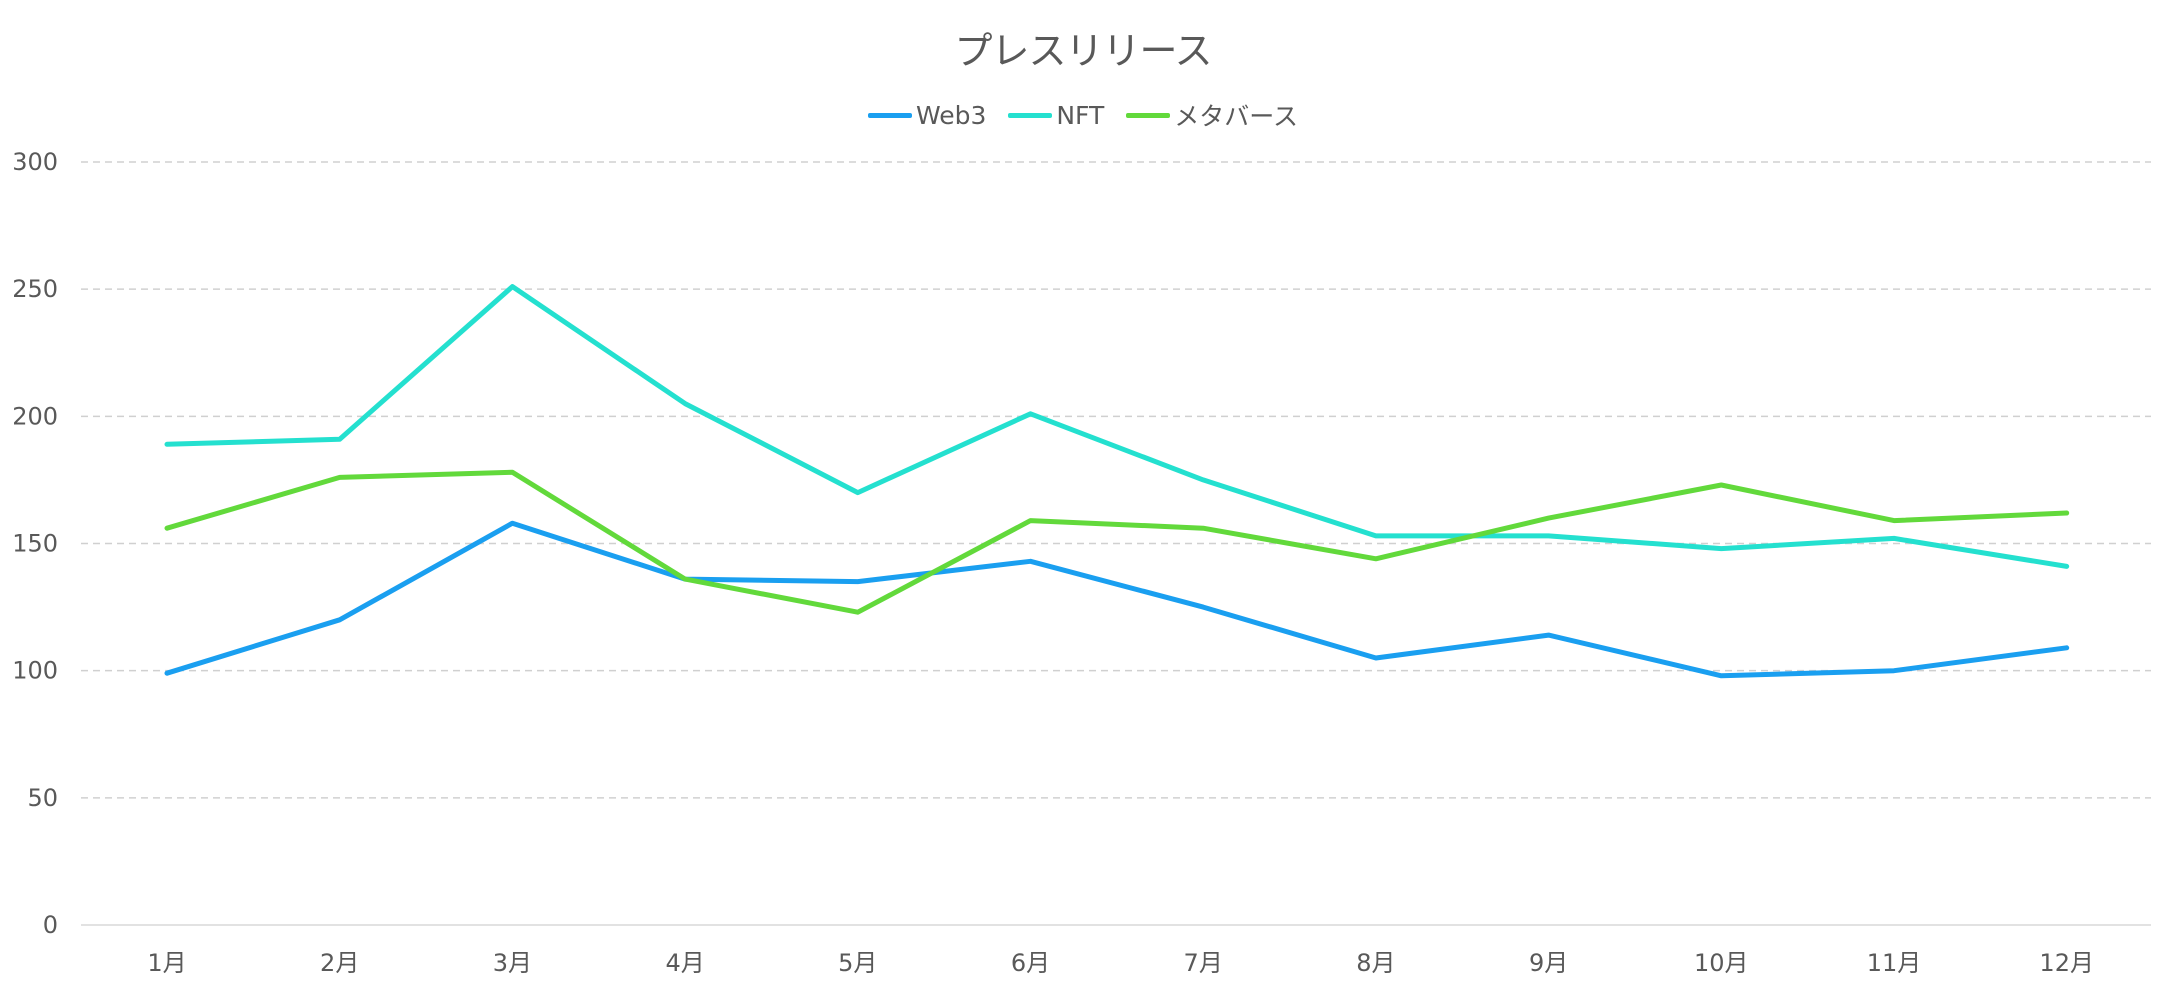 This screenshot has height=993, width=2166. Describe the element at coordinates (1375, 963) in the screenshot. I see `x-tick-label: 8月` at that location.